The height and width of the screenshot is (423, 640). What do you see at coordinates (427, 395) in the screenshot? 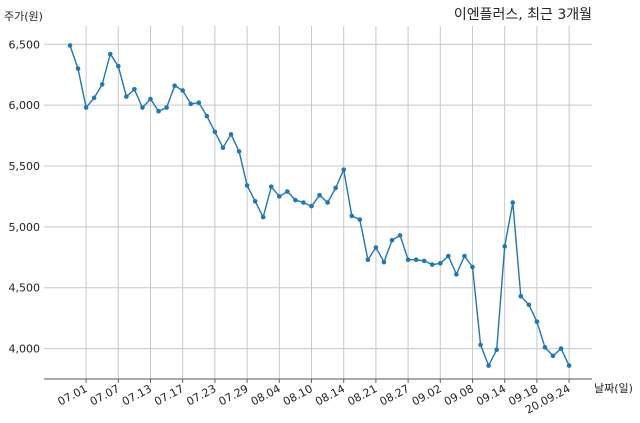
I see `x-tick-label: 09.02` at bounding box center [427, 395].